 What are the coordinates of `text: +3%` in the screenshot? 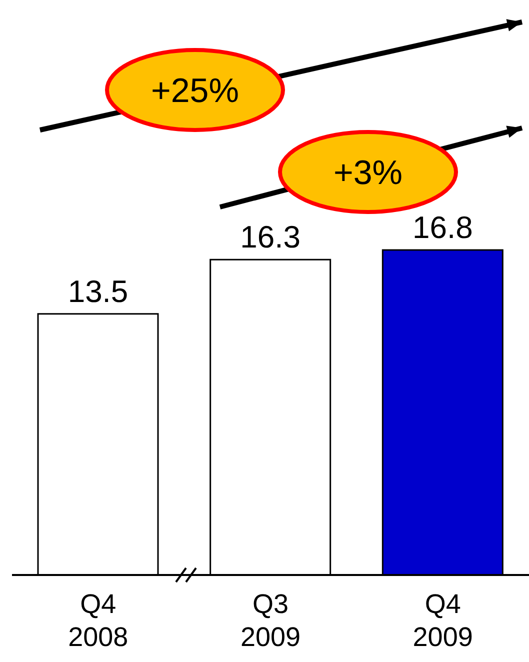 It's located at (368, 173).